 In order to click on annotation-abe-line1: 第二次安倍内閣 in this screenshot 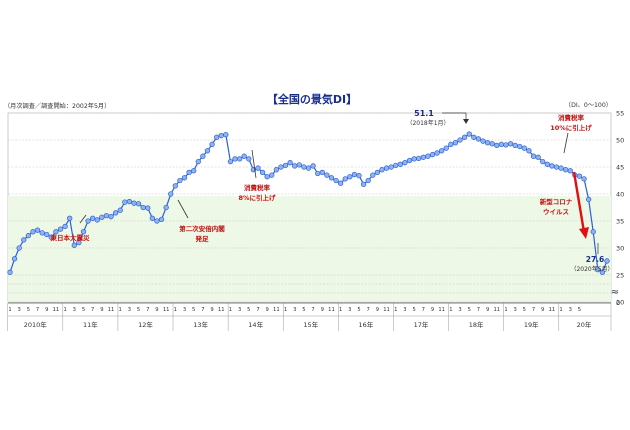, I will do `click(202, 228)`.